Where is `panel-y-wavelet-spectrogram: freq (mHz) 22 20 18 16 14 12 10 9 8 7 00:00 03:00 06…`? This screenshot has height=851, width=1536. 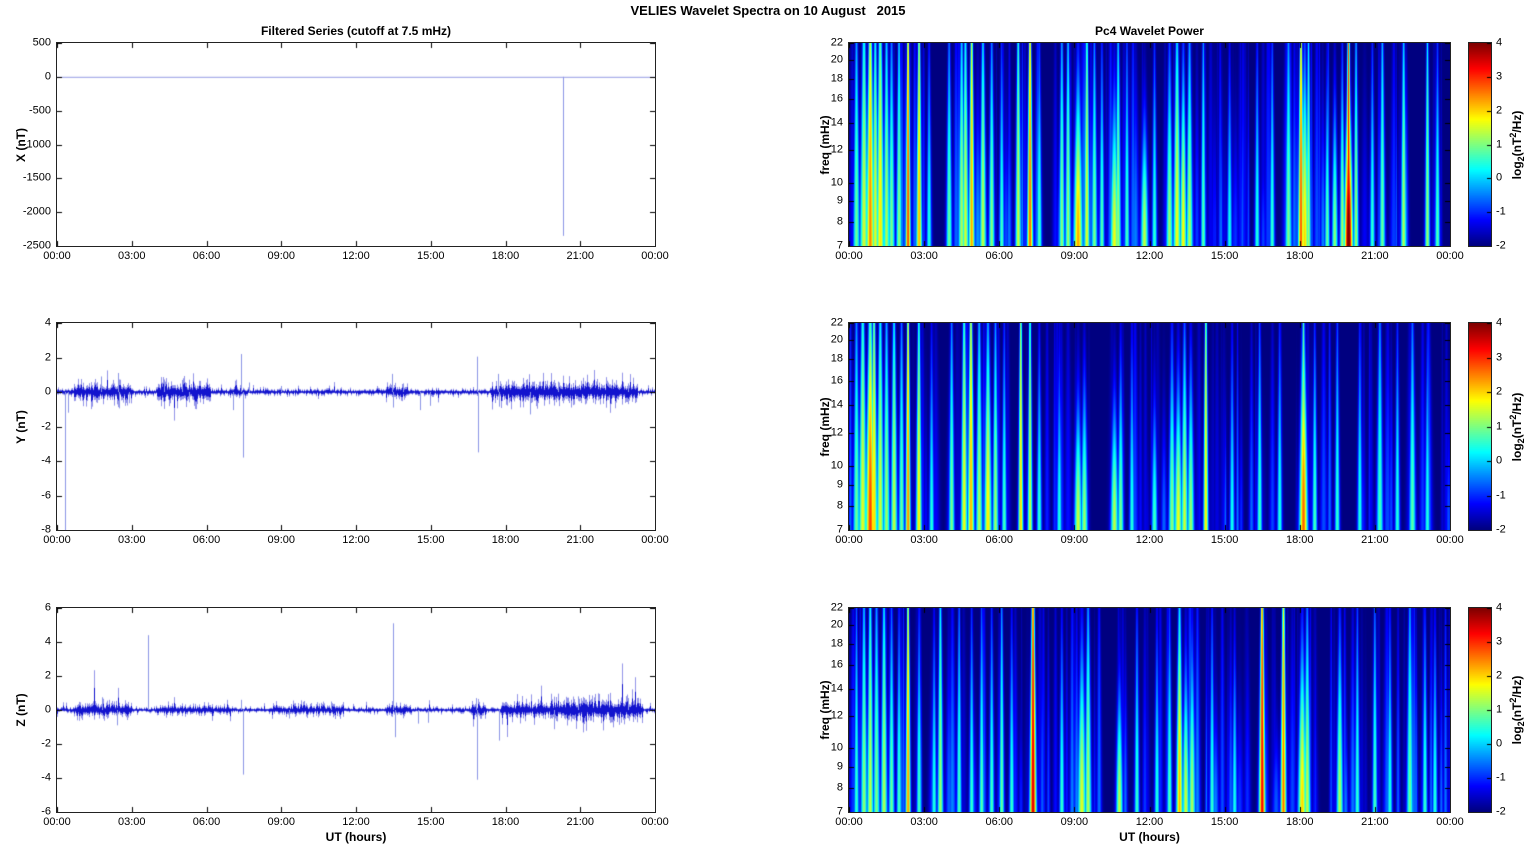
panel-y-wavelet-spectrogram: freq (mHz) 22 20 18 16 14 12 10 9 8 7 00:00 03:00 06… is located at coordinates (1141, 431).